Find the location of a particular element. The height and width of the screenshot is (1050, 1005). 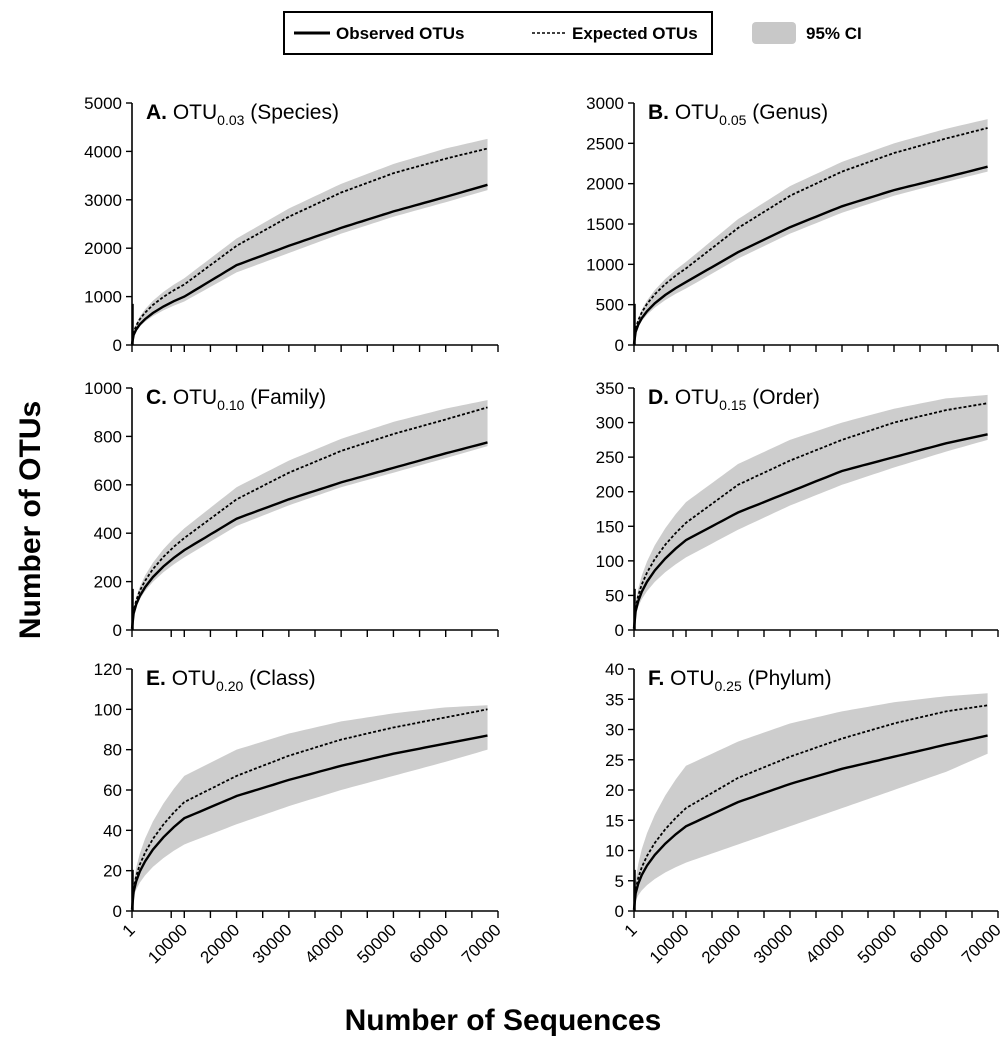

y-tick-label: 350 is located at coordinates (610, 388).